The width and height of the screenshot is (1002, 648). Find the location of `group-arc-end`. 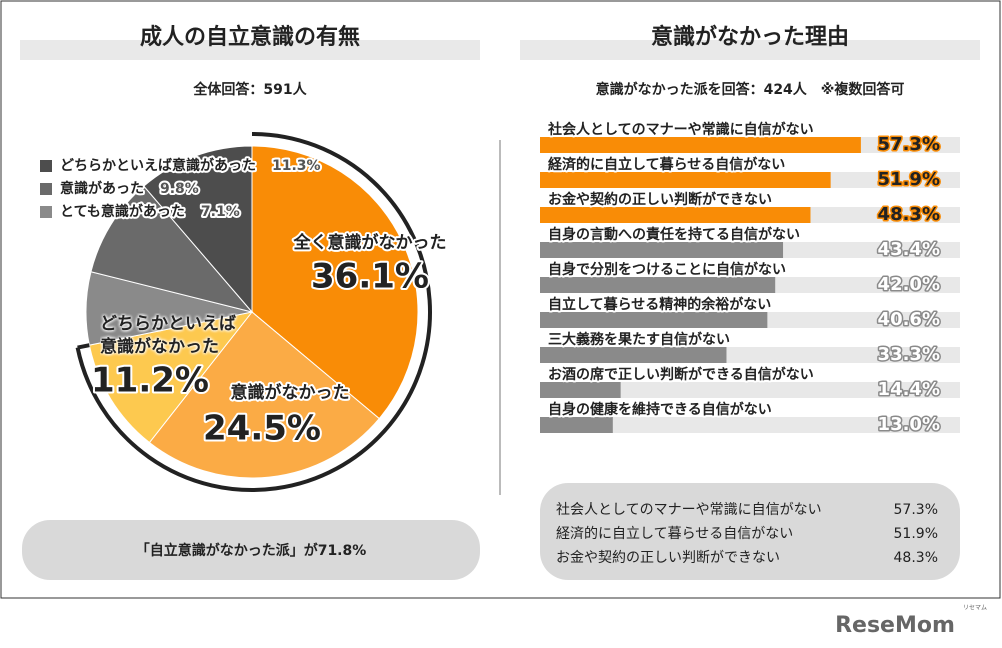

group-arc-end is located at coordinates (83, 346).